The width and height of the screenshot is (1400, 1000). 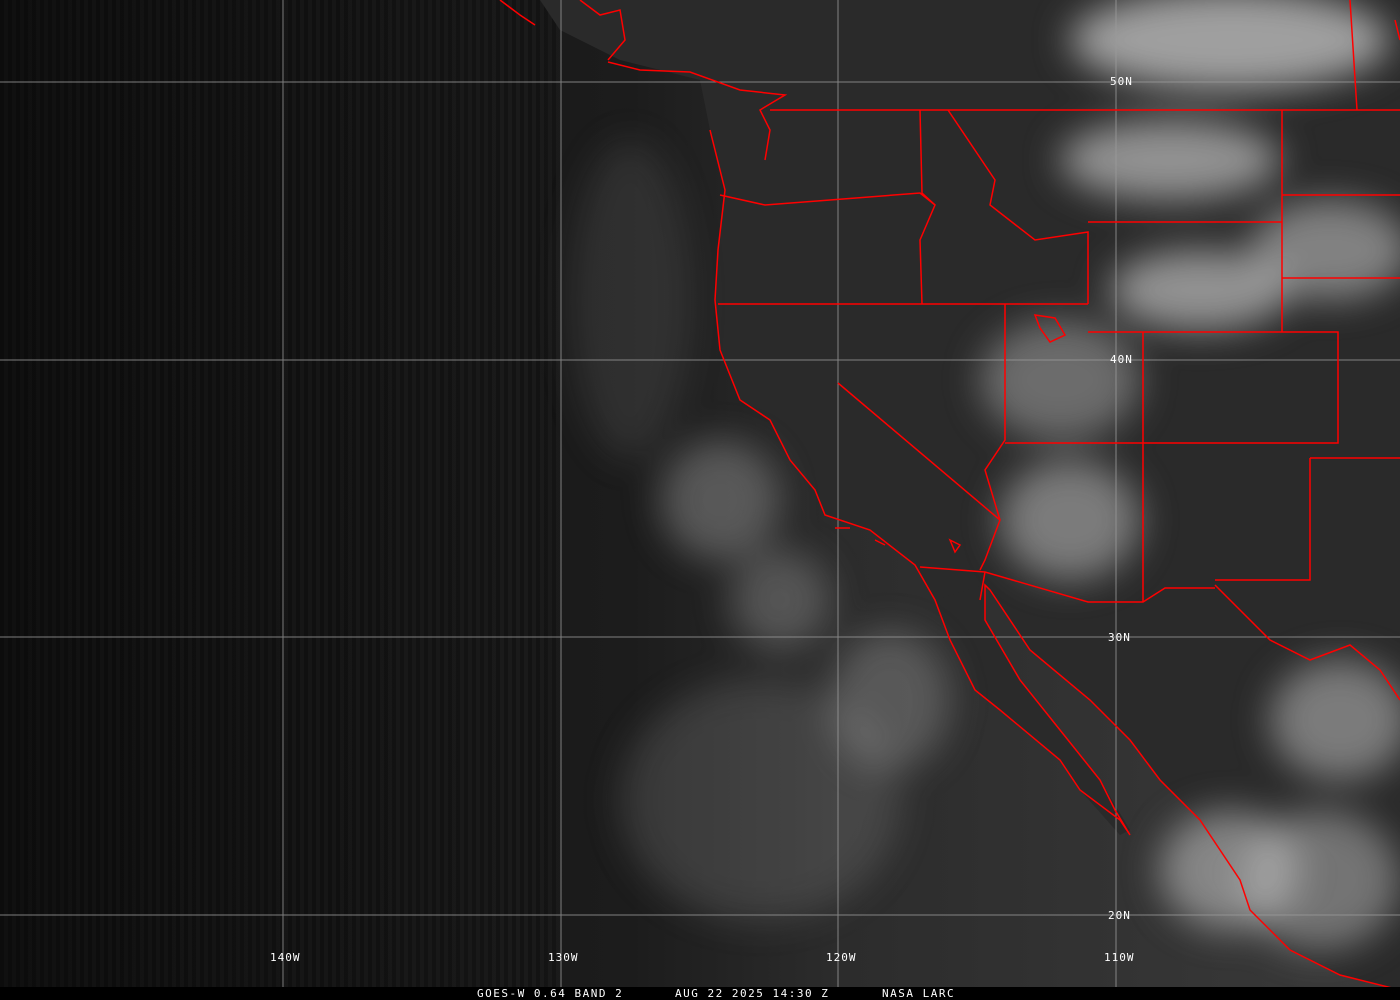 I want to click on border-nv-east, so click(x=992, y=437).